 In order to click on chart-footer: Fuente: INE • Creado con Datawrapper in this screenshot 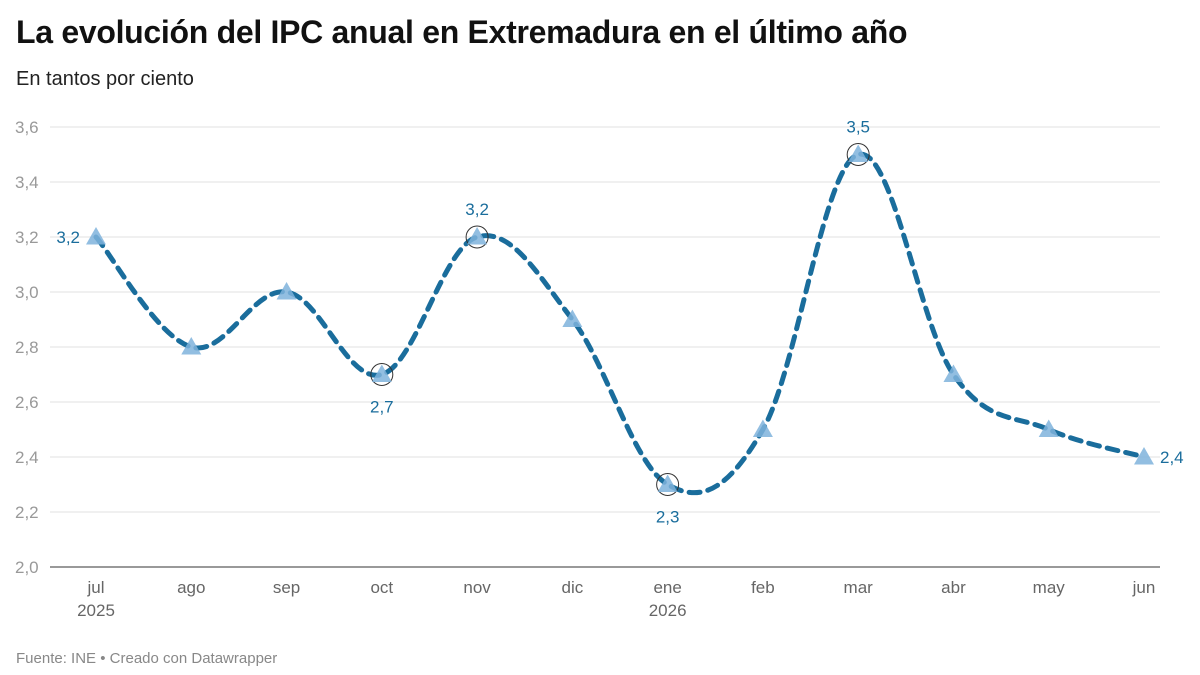, I will do `click(146, 658)`.